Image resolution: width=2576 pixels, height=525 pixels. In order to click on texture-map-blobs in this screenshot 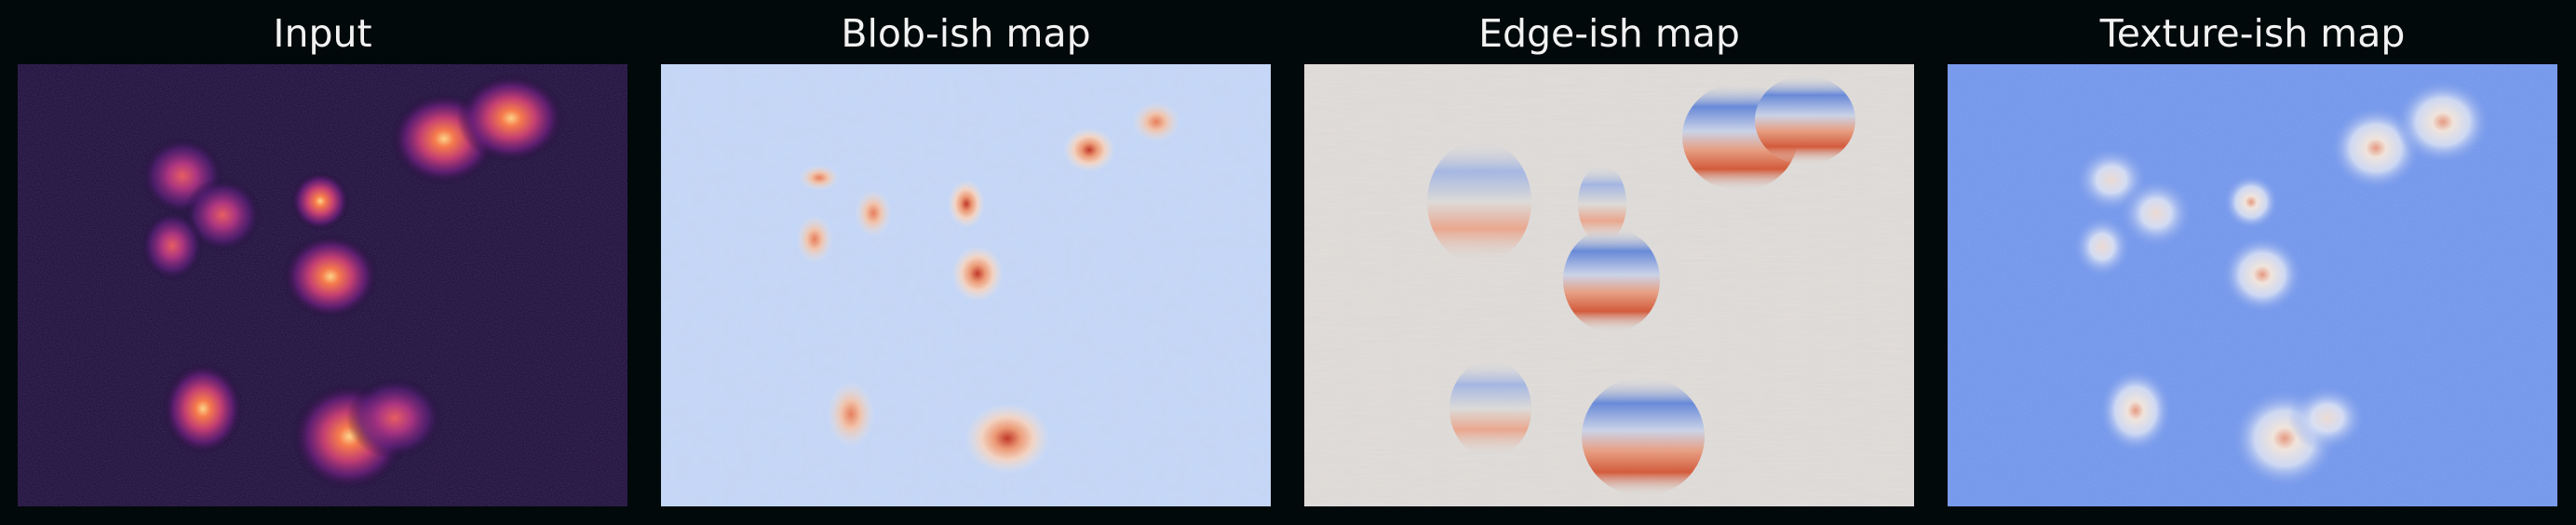, I will do `click(2281, 284)`.